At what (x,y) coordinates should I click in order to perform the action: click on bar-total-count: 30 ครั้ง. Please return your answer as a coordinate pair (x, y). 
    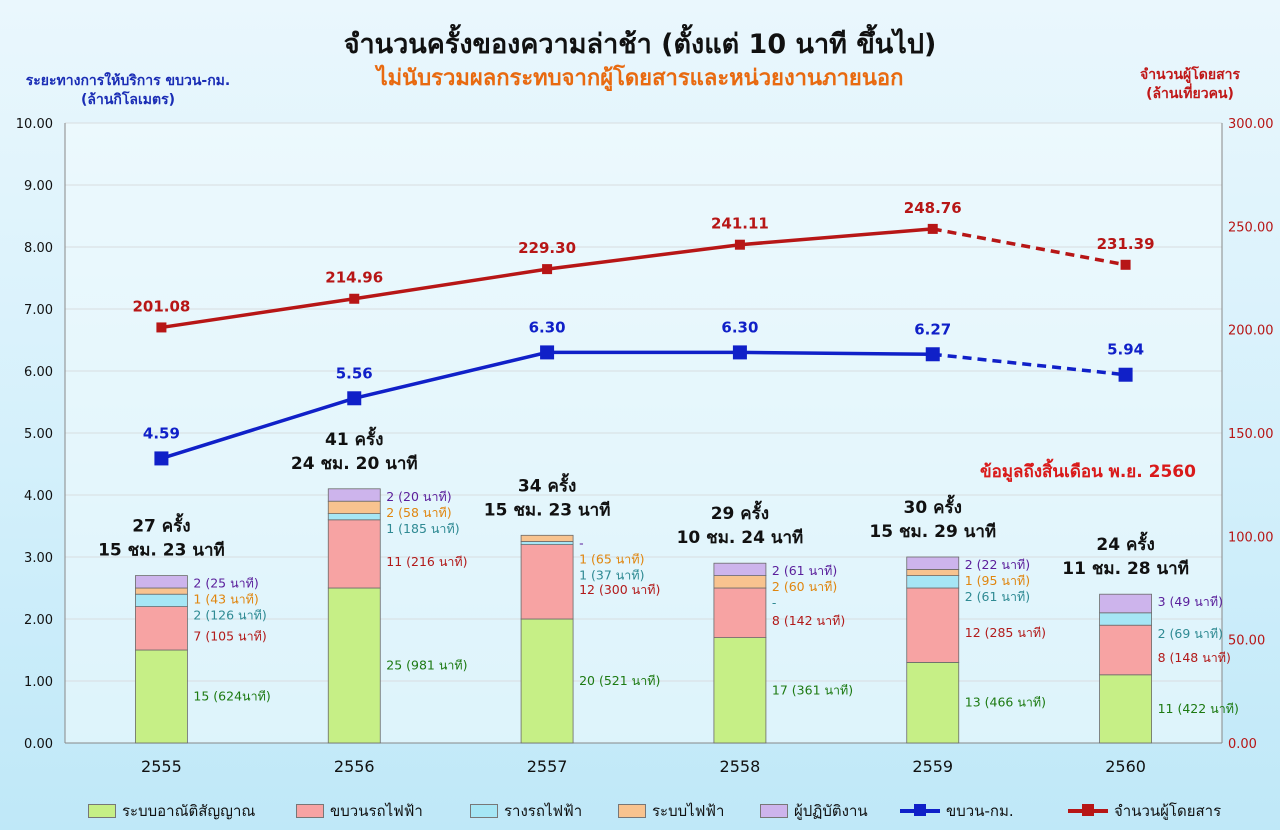
    Looking at the image, I should click on (933, 506).